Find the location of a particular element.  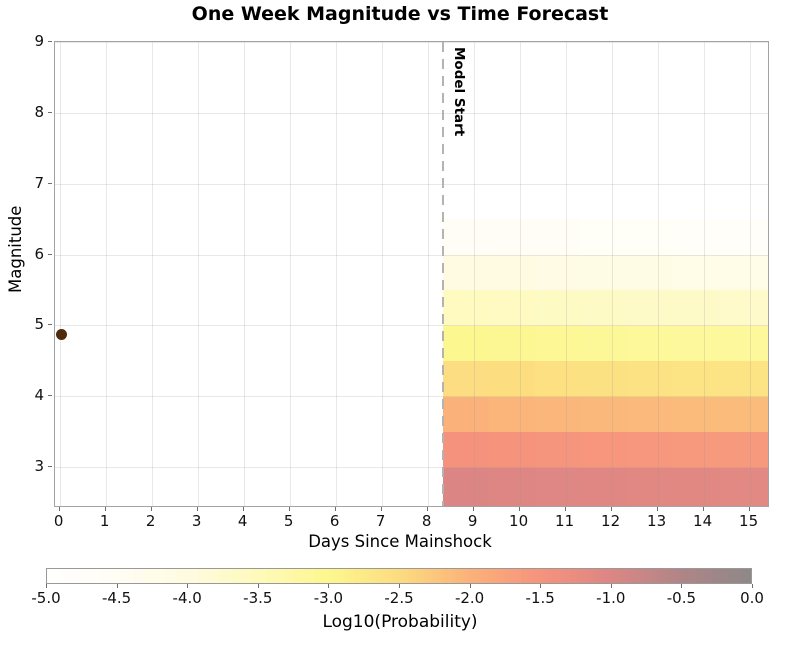

x-tick-label: 10 is located at coordinates (519, 521).